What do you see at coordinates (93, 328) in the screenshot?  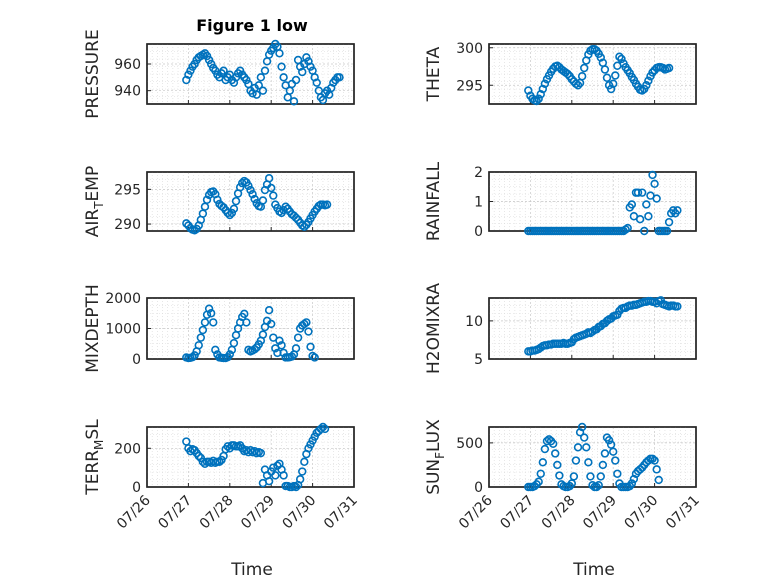 I see `y-axis-label-main: MIXDEPTH` at bounding box center [93, 328].